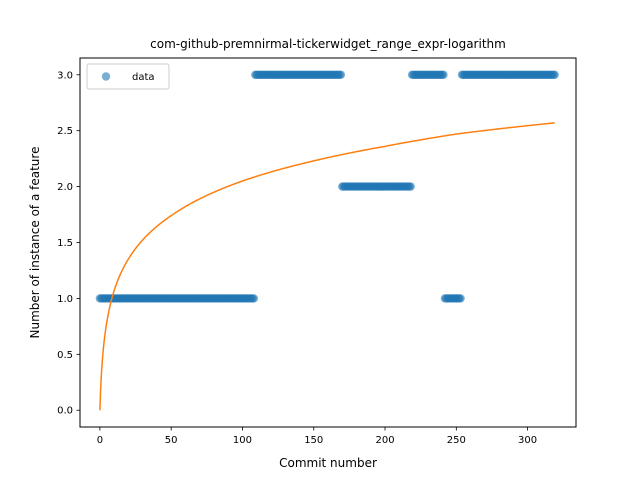  I want to click on x-tick-label: 50, so click(171, 440).